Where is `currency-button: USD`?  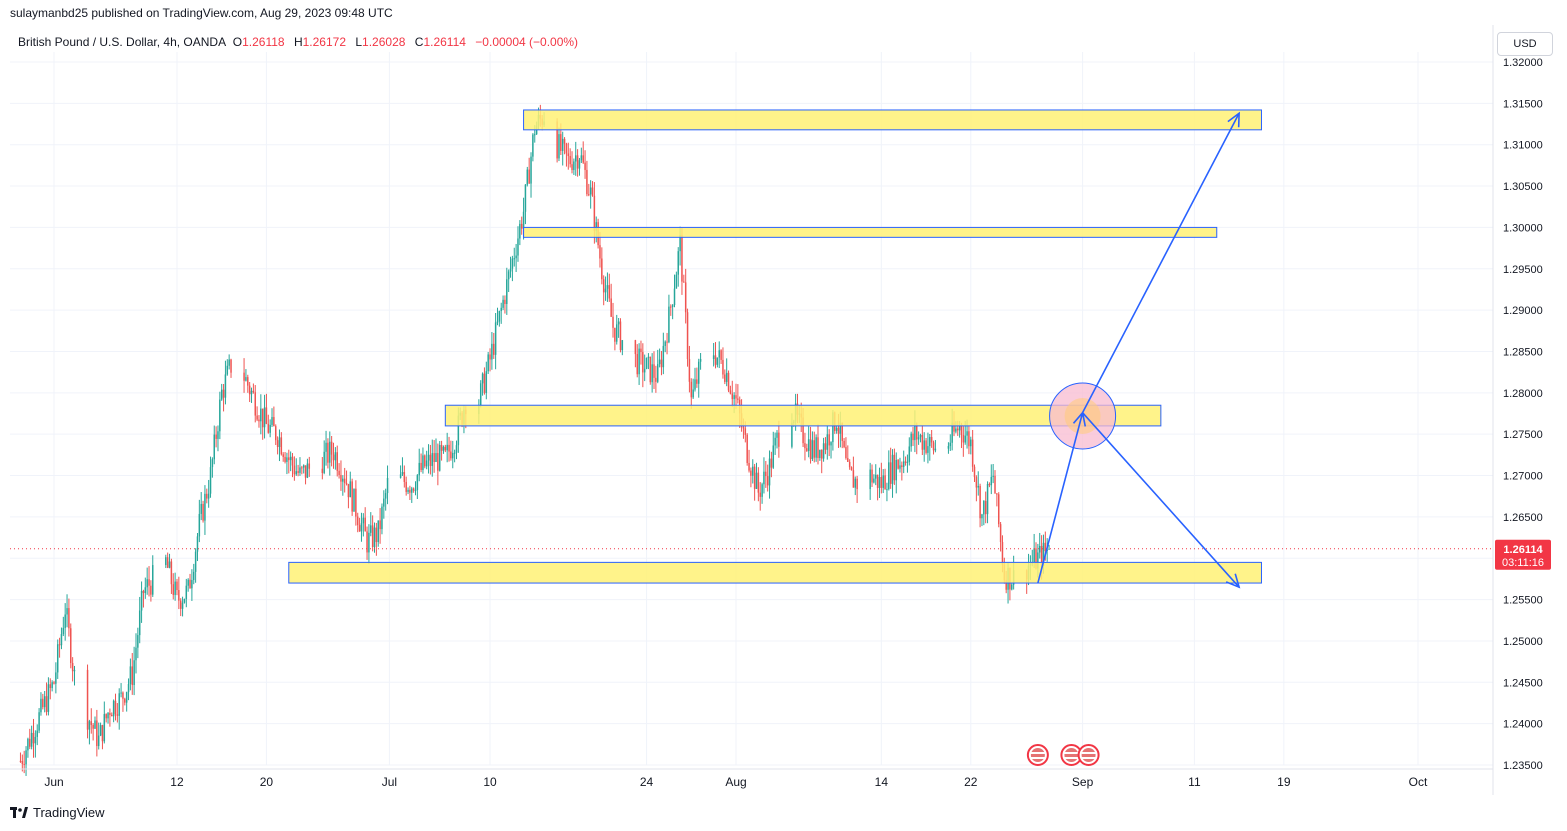
currency-button: USD is located at coordinates (1525, 44).